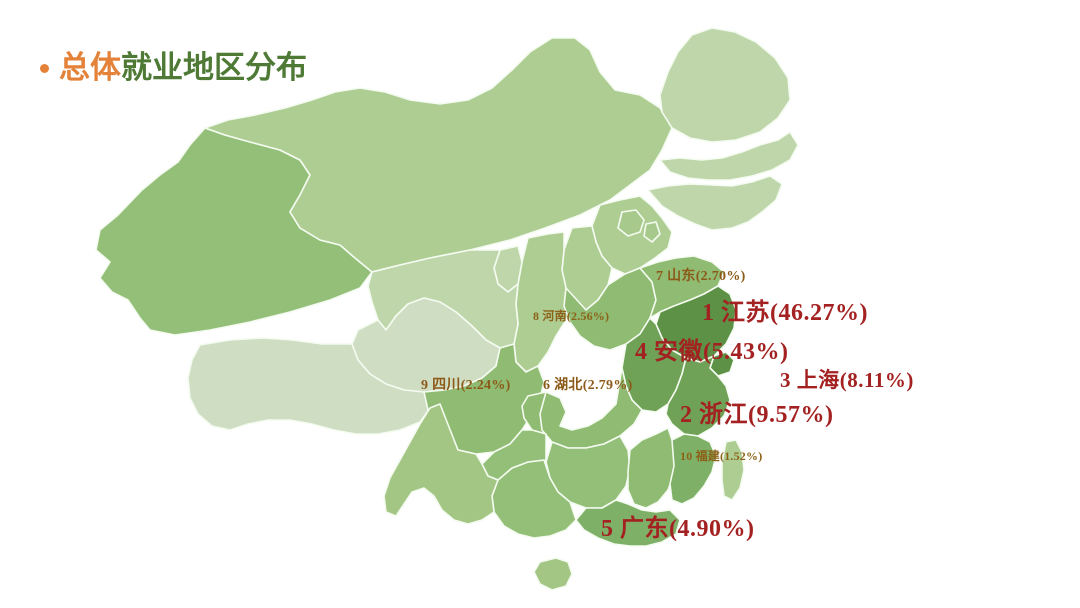 The image size is (1080, 608). What do you see at coordinates (847, 380) in the screenshot?
I see `map-label-shanghai: 3 上海(8.11%)` at bounding box center [847, 380].